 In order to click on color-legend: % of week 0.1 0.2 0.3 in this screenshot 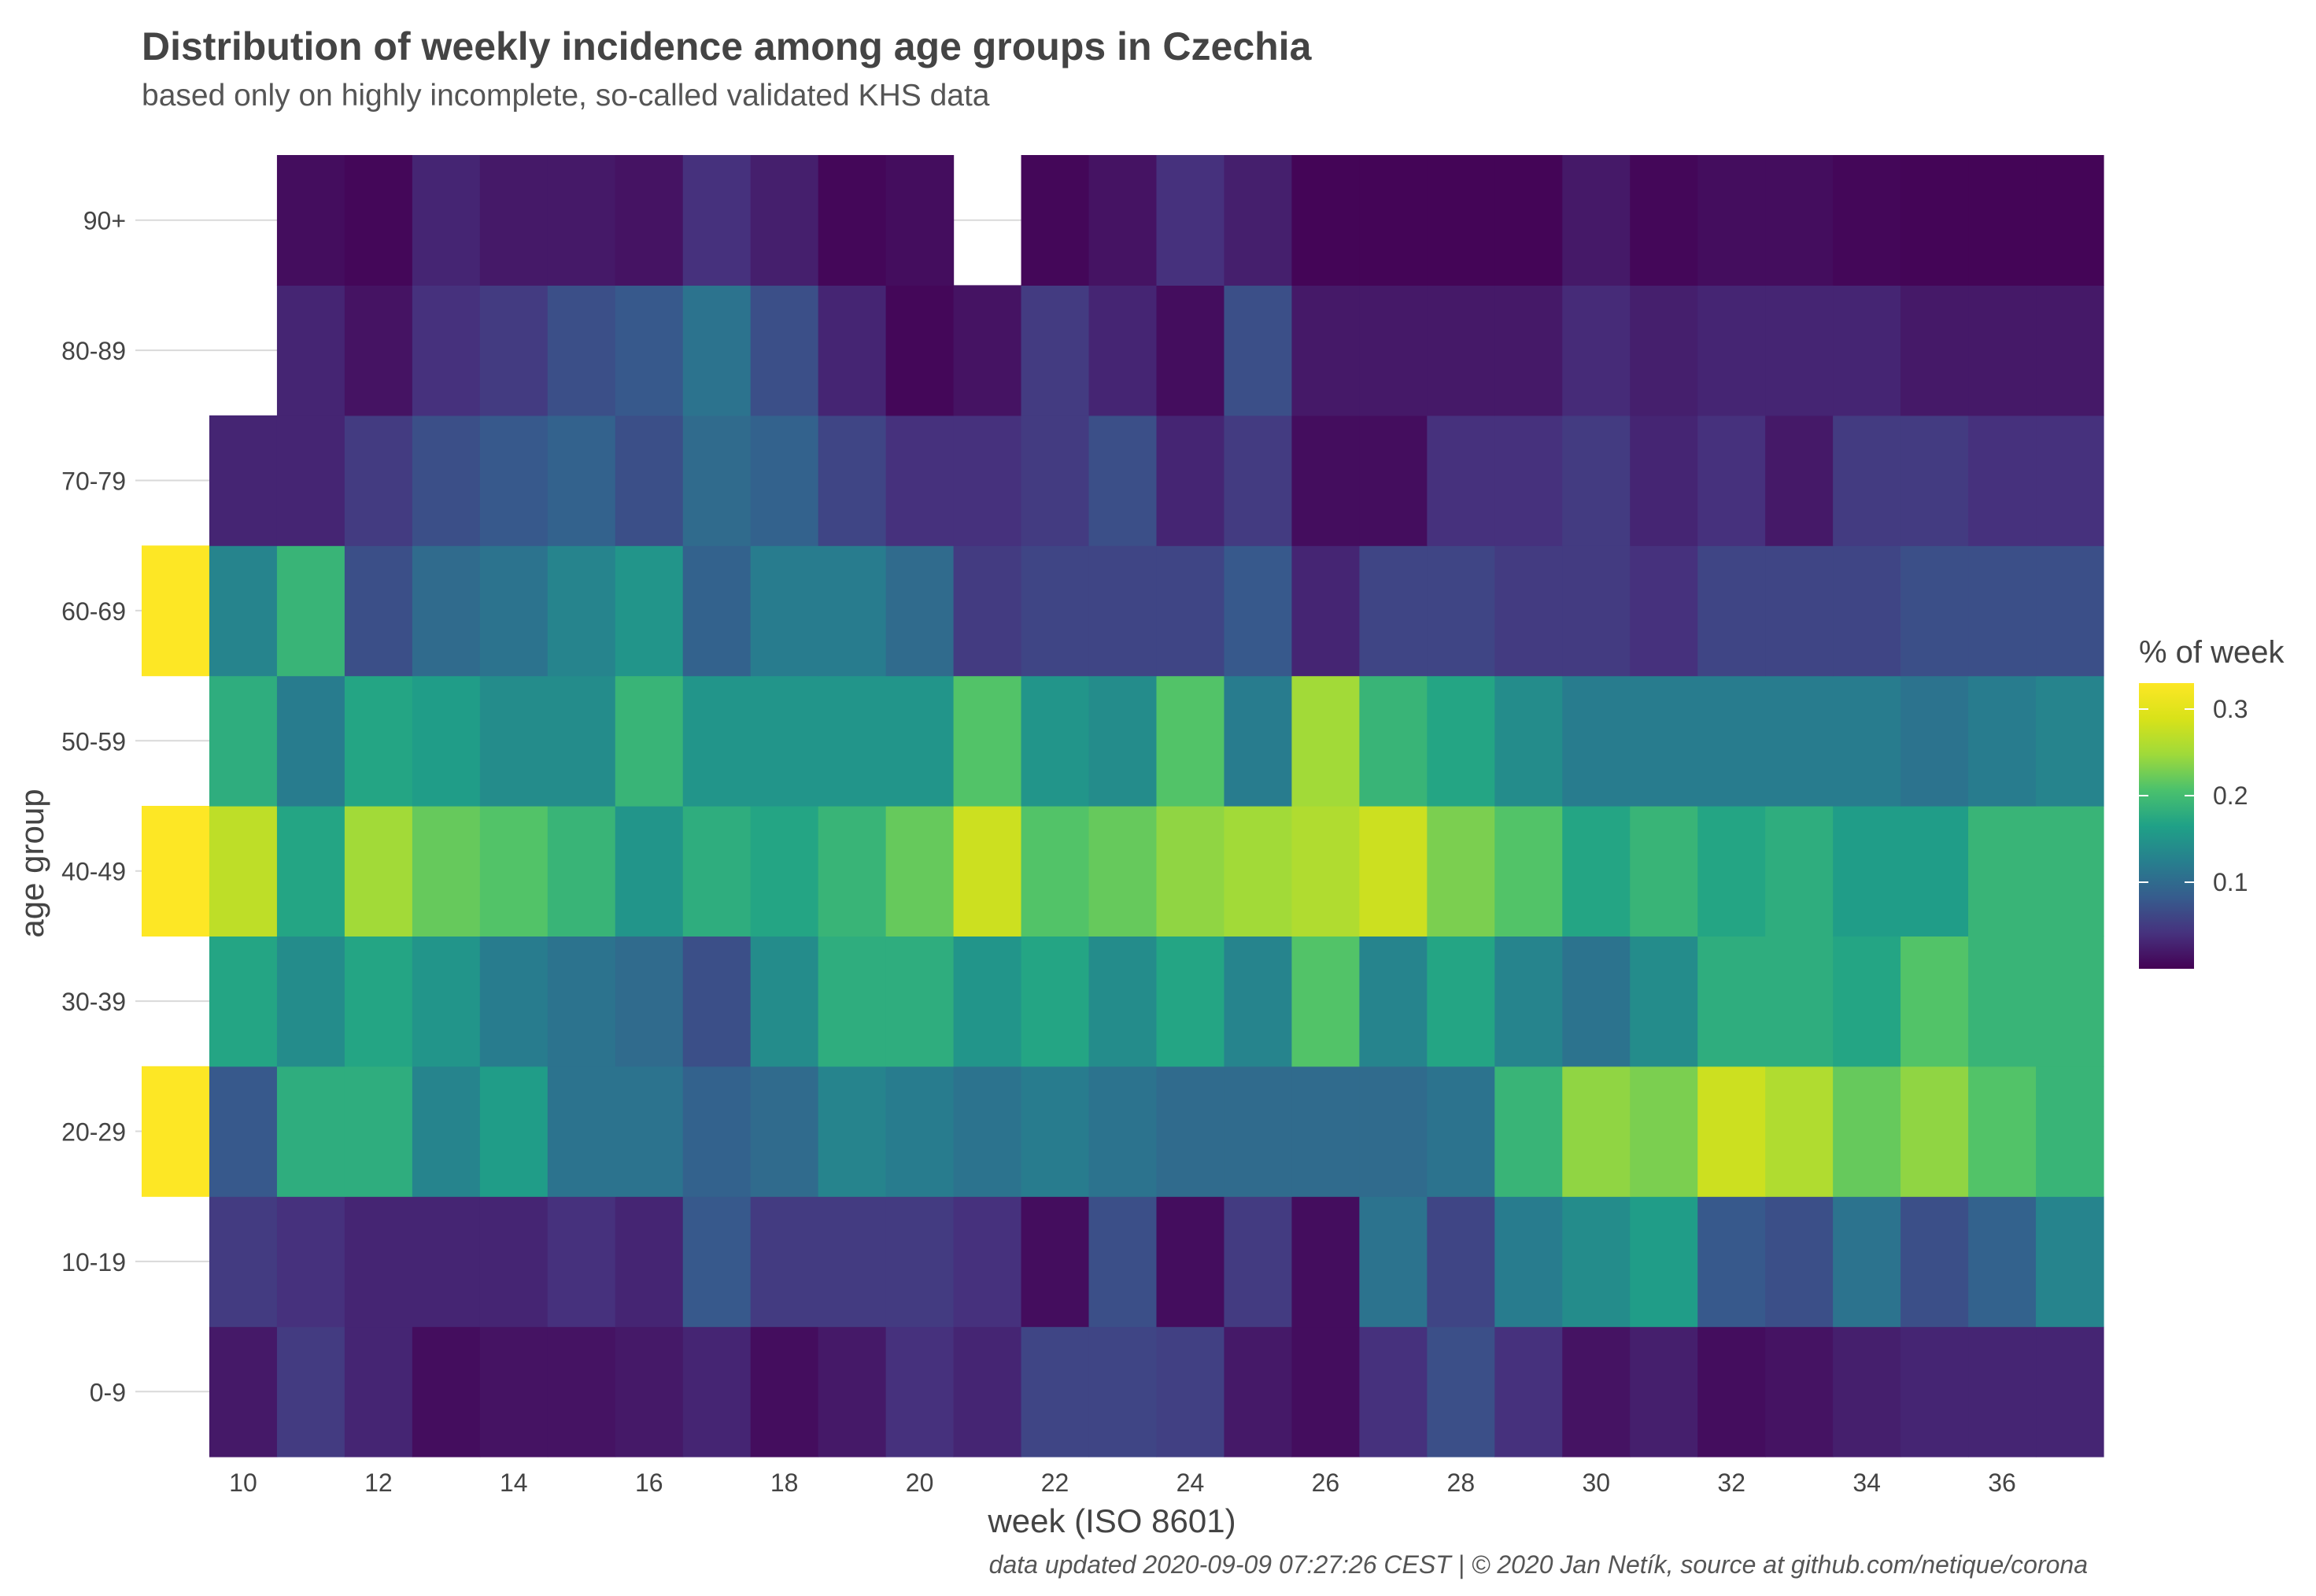, I will do `click(2212, 802)`.